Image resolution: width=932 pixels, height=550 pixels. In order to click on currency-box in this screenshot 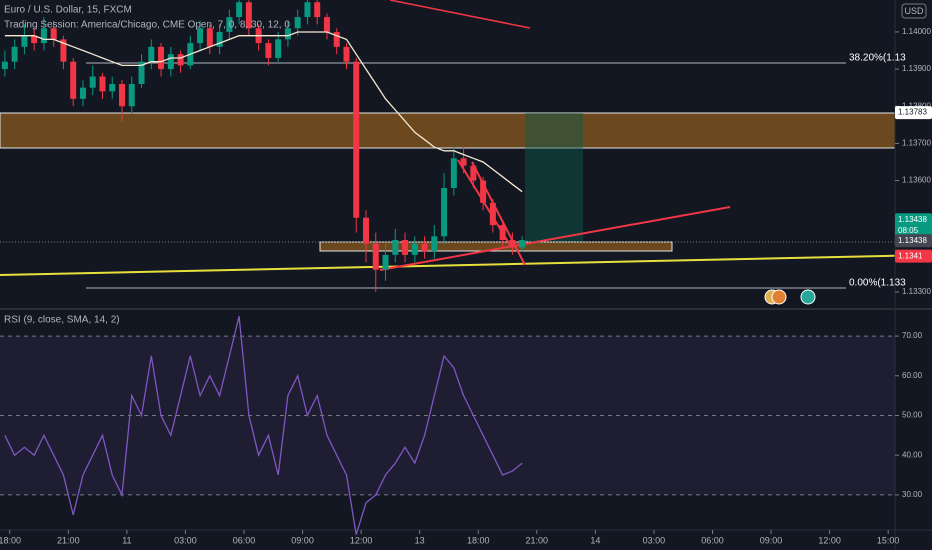, I will do `click(914, 11)`.